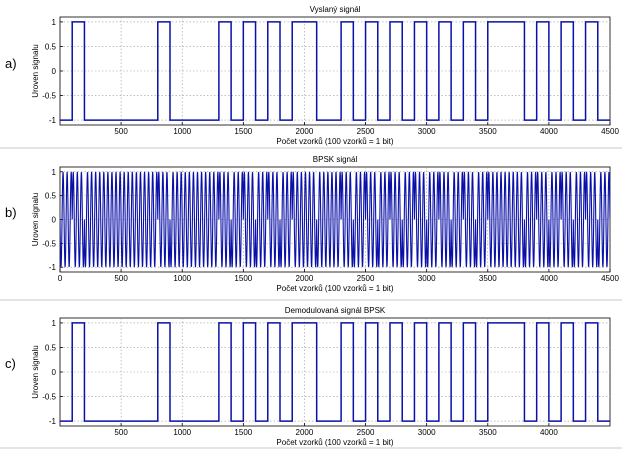 The image size is (622, 454). What do you see at coordinates (10, 363) in the screenshot?
I see `panel-label: c)` at bounding box center [10, 363].